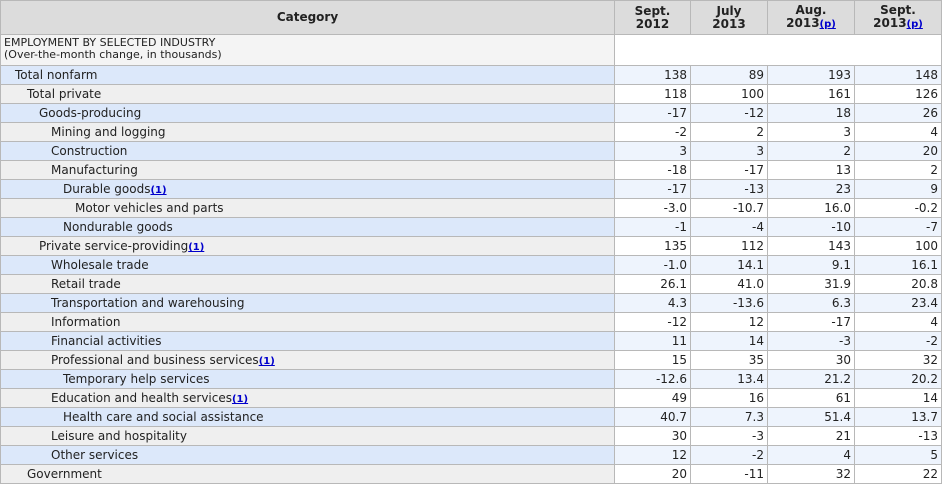  Describe the element at coordinates (898, 360) in the screenshot. I see `value-cell: 32` at that location.